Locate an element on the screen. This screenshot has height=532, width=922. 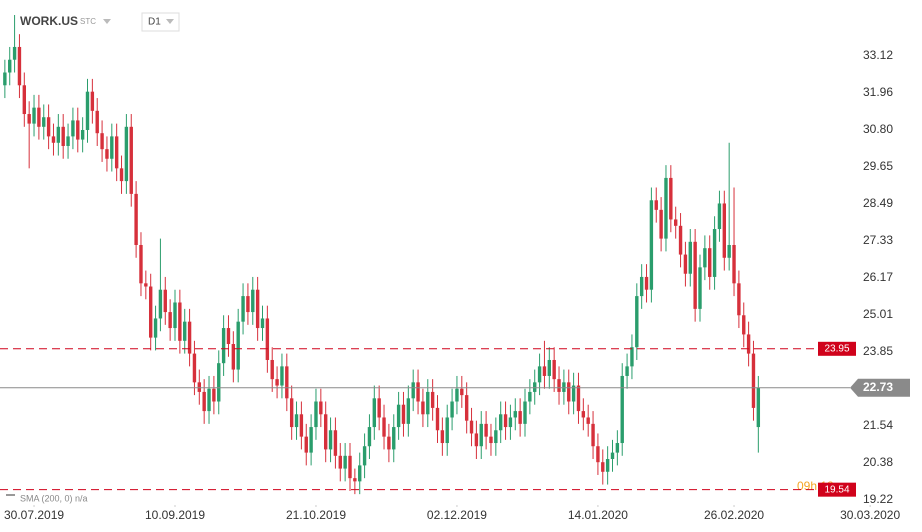
x-tick-label: 14.01.2020 is located at coordinates (598, 515).